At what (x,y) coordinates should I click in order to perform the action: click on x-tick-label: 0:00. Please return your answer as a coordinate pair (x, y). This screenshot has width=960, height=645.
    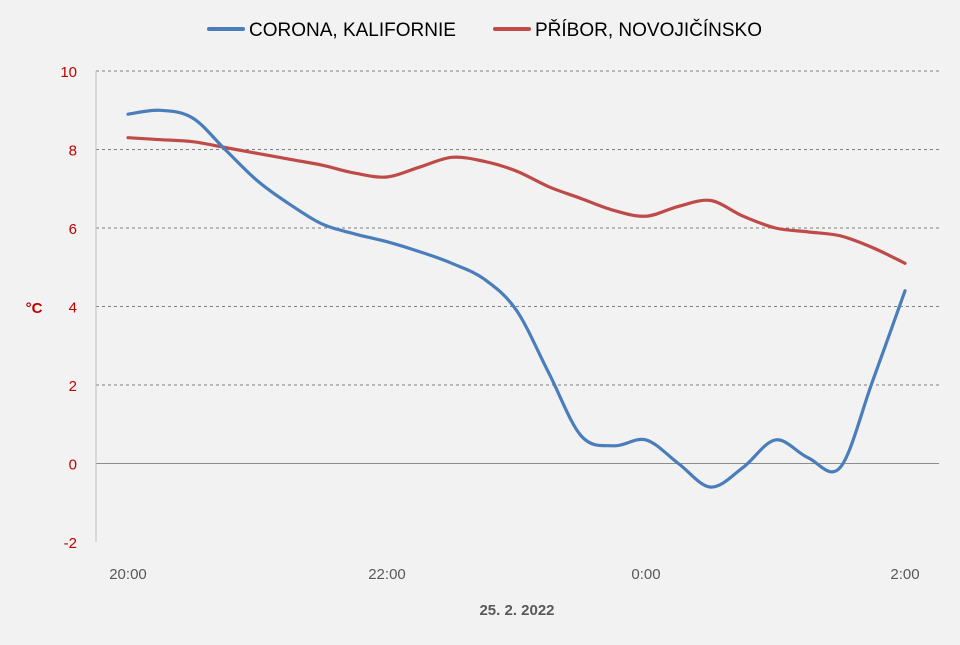
    Looking at the image, I should click on (645, 574).